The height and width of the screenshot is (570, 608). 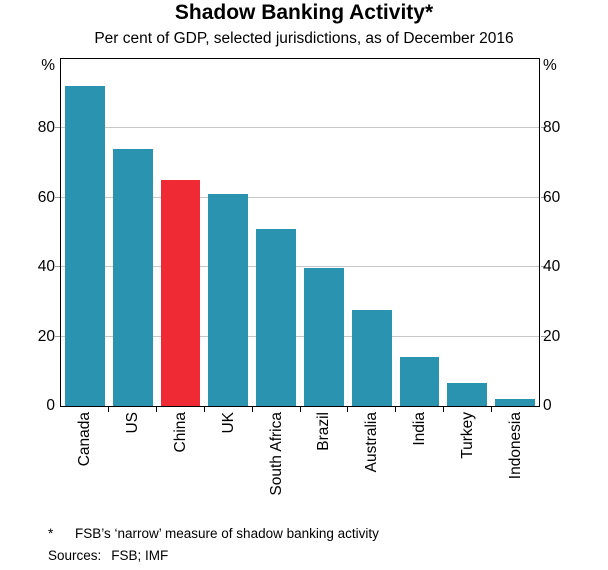 What do you see at coordinates (133, 423) in the screenshot?
I see `x-label-us: US` at bounding box center [133, 423].